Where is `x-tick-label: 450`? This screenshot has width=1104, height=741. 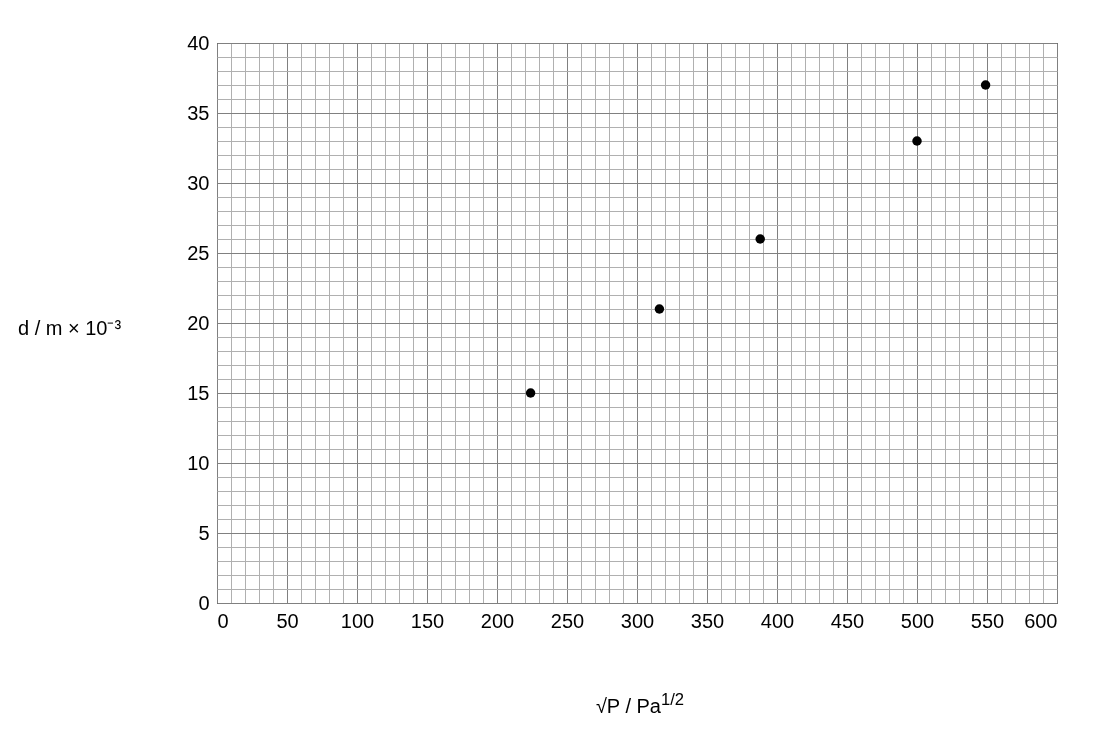
x-tick-label: 450 is located at coordinates (847, 620).